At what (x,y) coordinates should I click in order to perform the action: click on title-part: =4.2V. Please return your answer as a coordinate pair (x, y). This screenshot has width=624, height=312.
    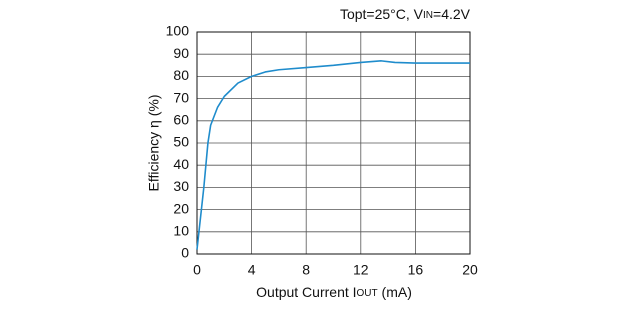
    Looking at the image, I should click on (452, 14).